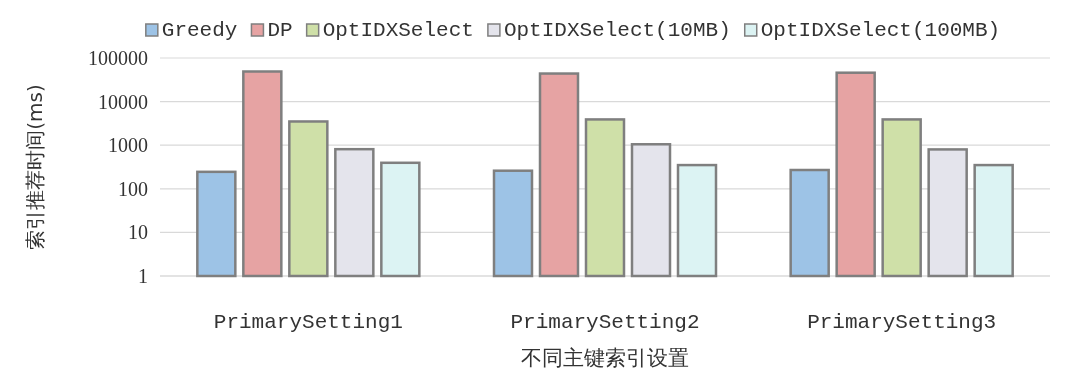 The width and height of the screenshot is (1080, 380). Describe the element at coordinates (280, 30) in the screenshot. I see `legend-label: DP` at that location.